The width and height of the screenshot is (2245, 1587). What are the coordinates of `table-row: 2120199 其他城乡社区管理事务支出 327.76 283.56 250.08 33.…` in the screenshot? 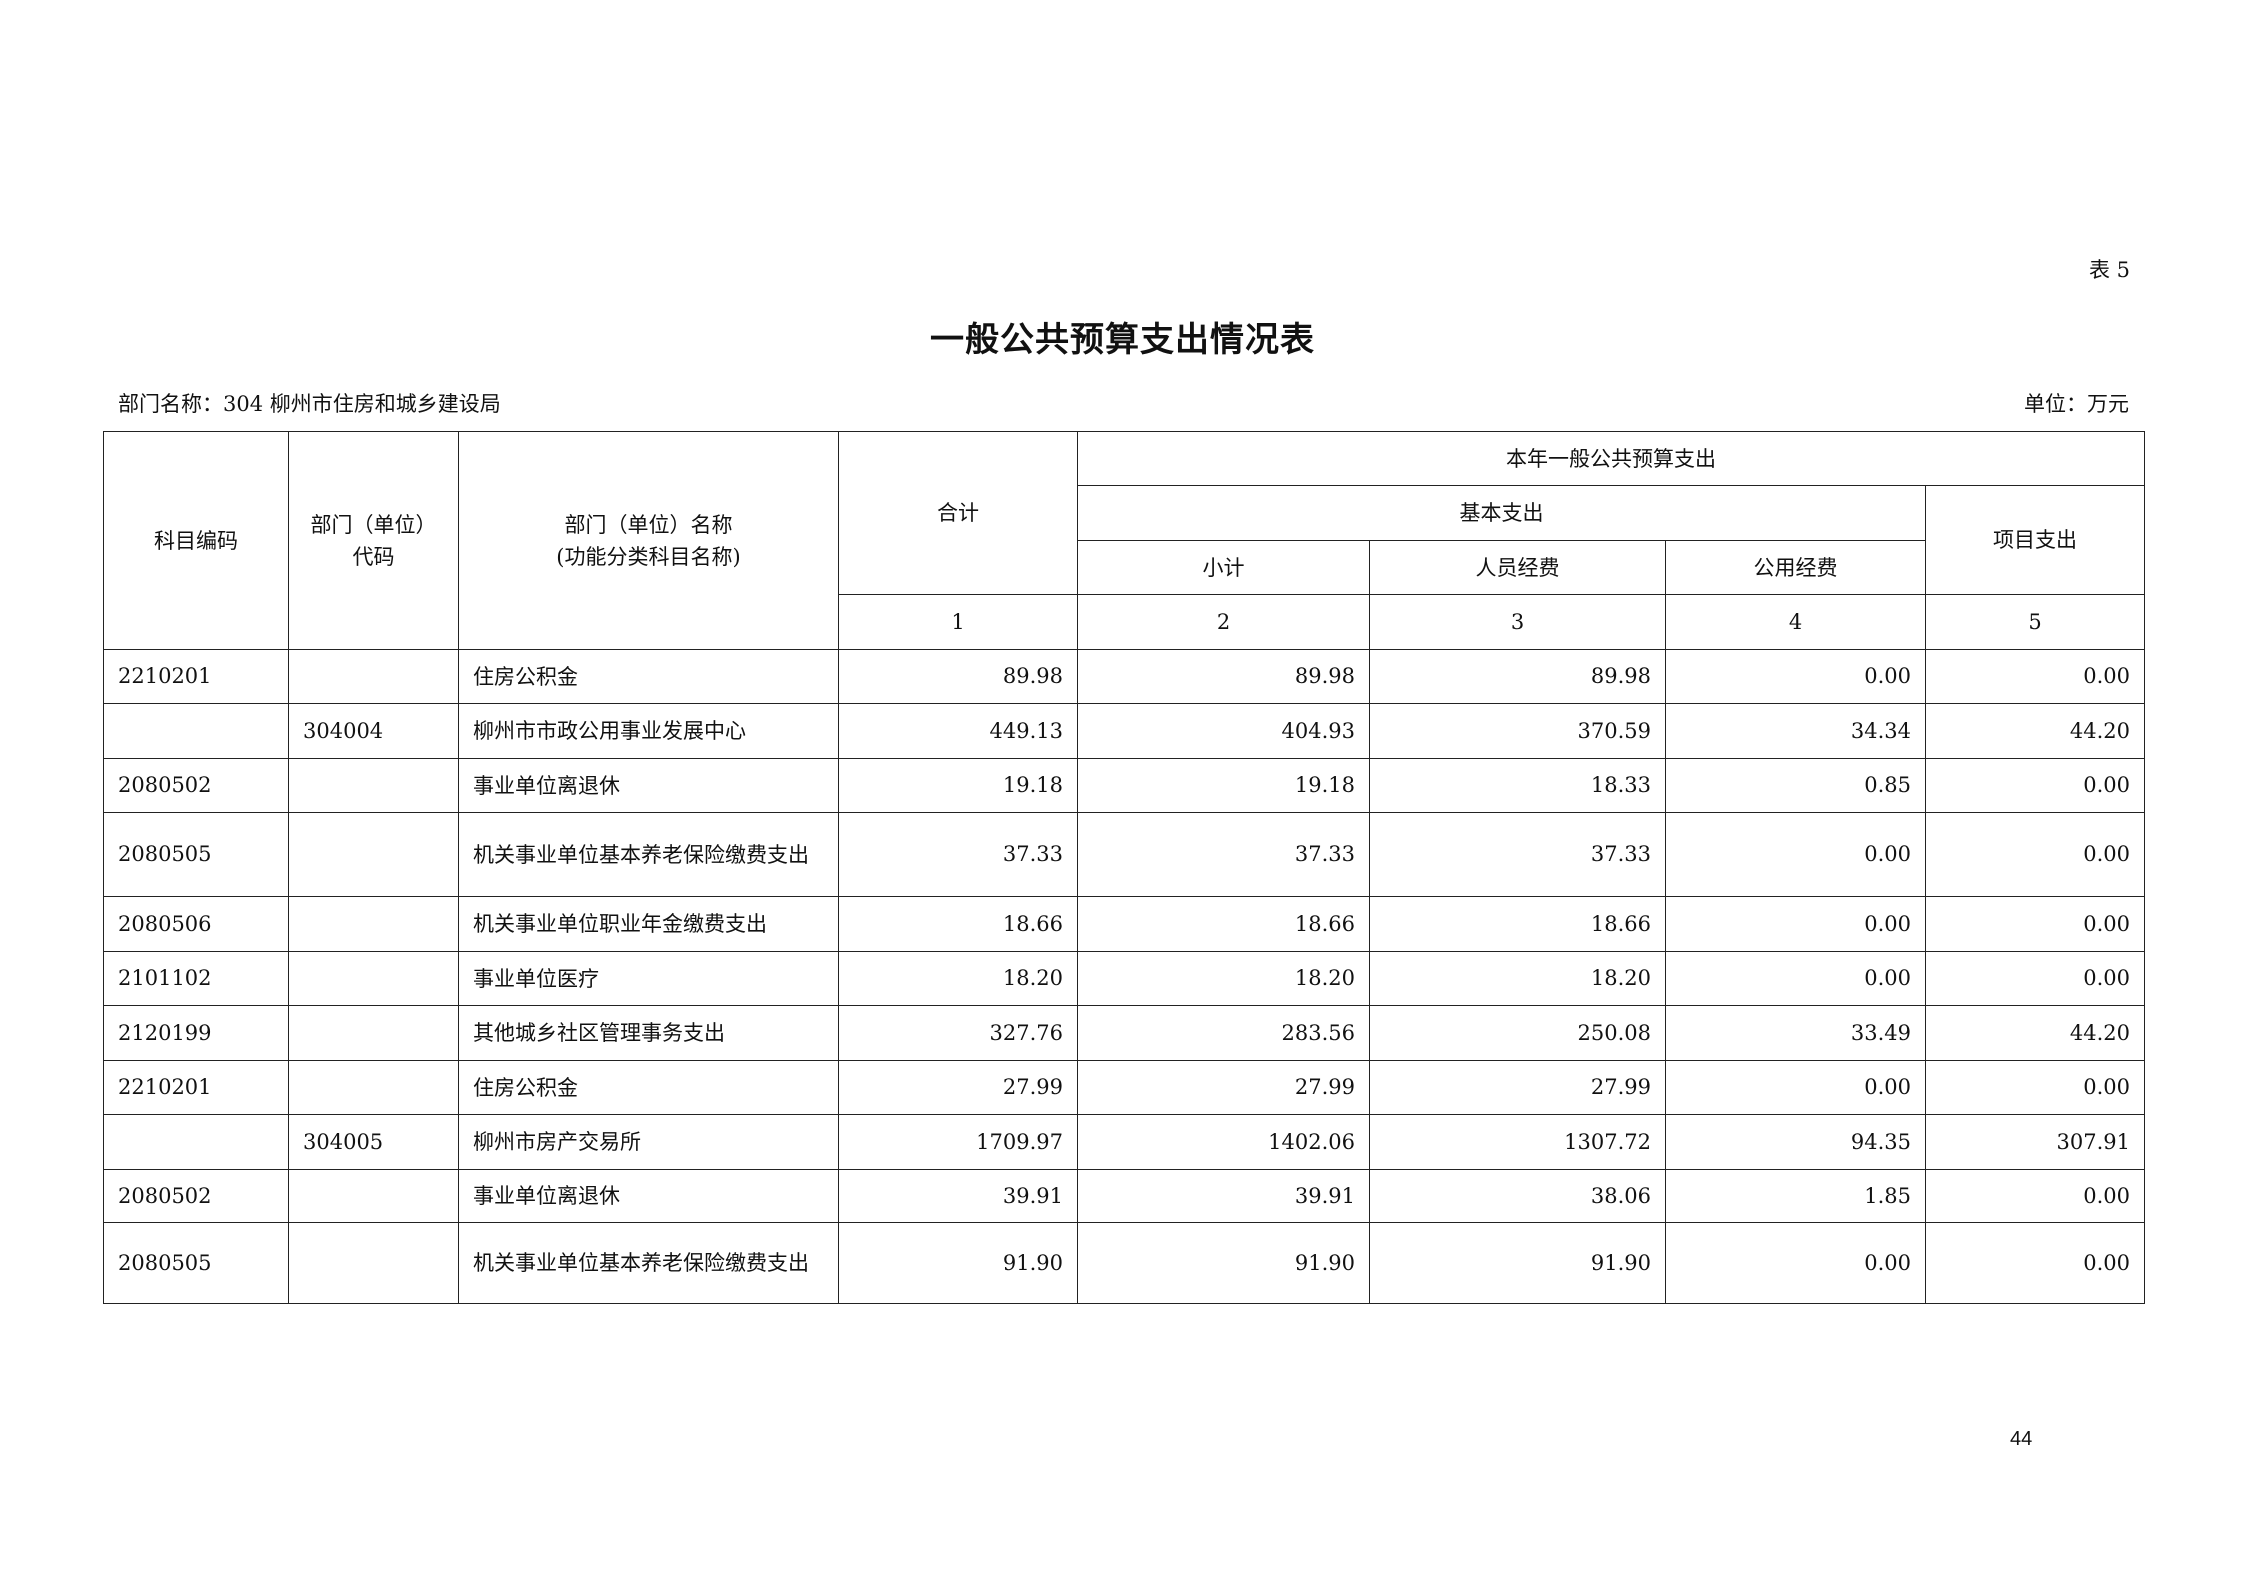 It's located at (1124, 1033).